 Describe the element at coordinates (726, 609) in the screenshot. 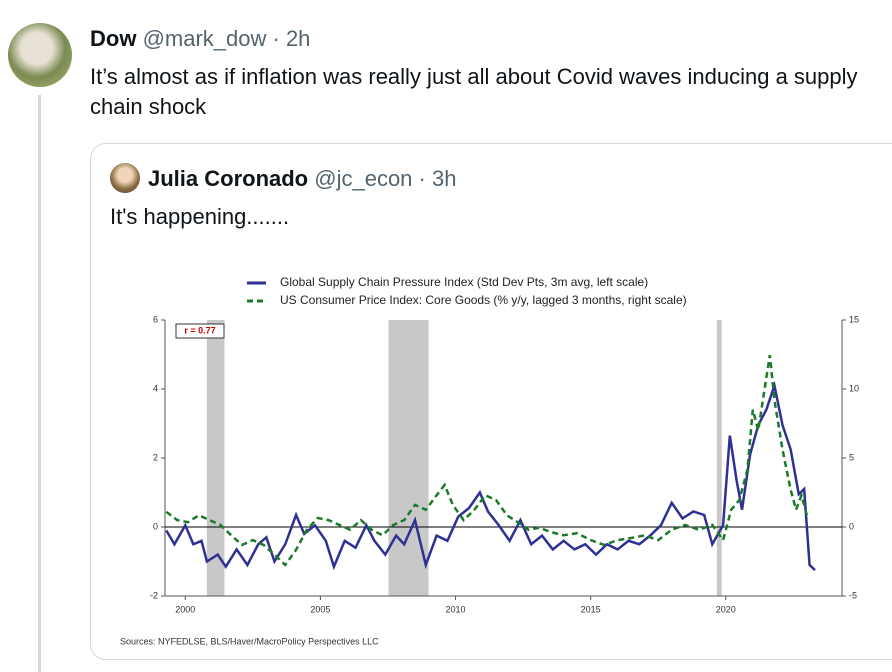

I see `x-tick-label: 2020` at that location.